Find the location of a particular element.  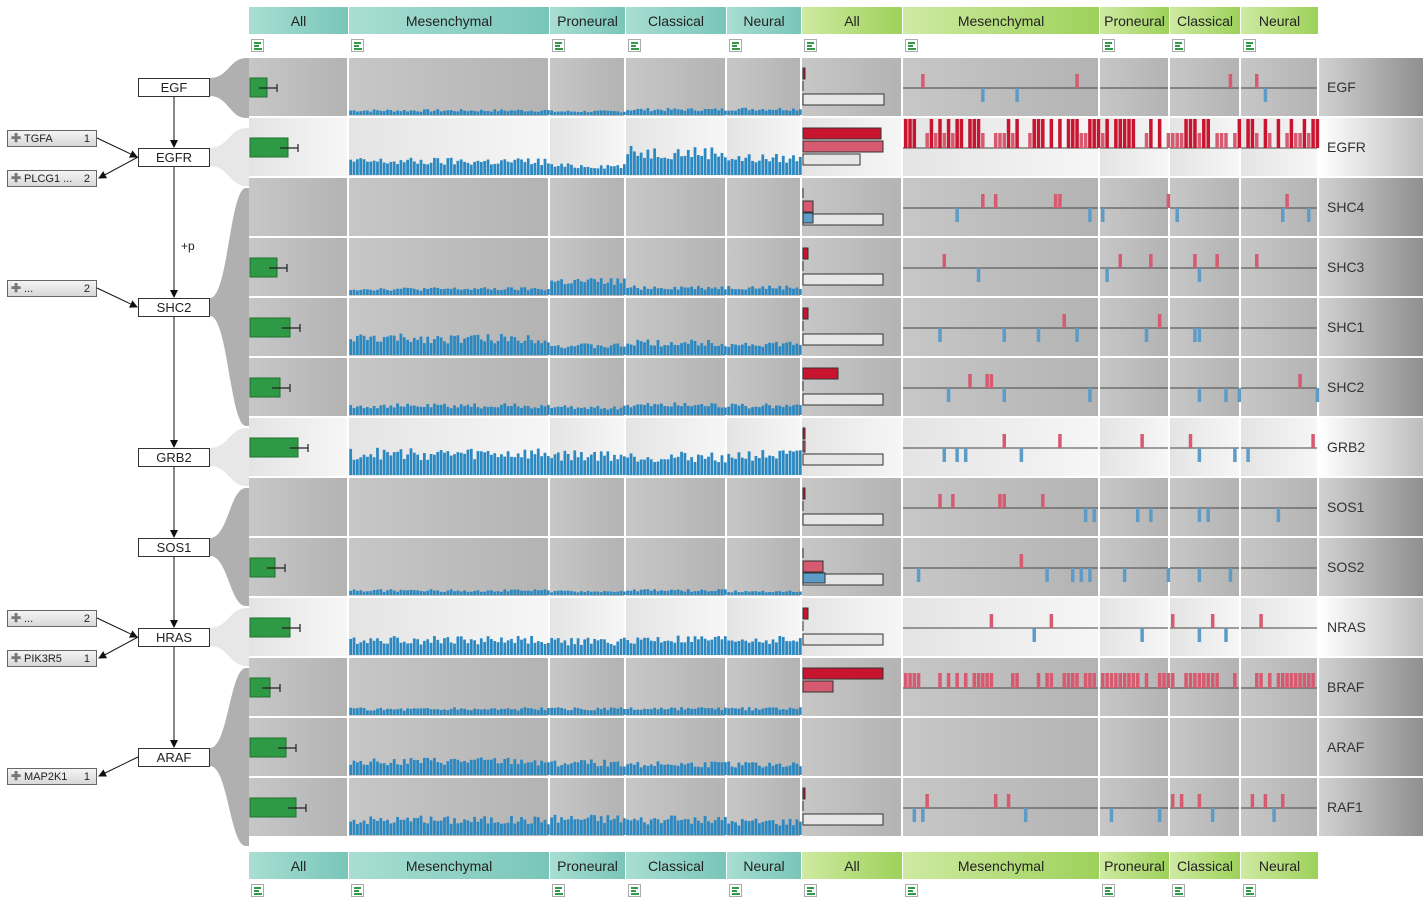

bottom-header-mutation-mesenchymal: Mesenchymal is located at coordinates (1001, 865).